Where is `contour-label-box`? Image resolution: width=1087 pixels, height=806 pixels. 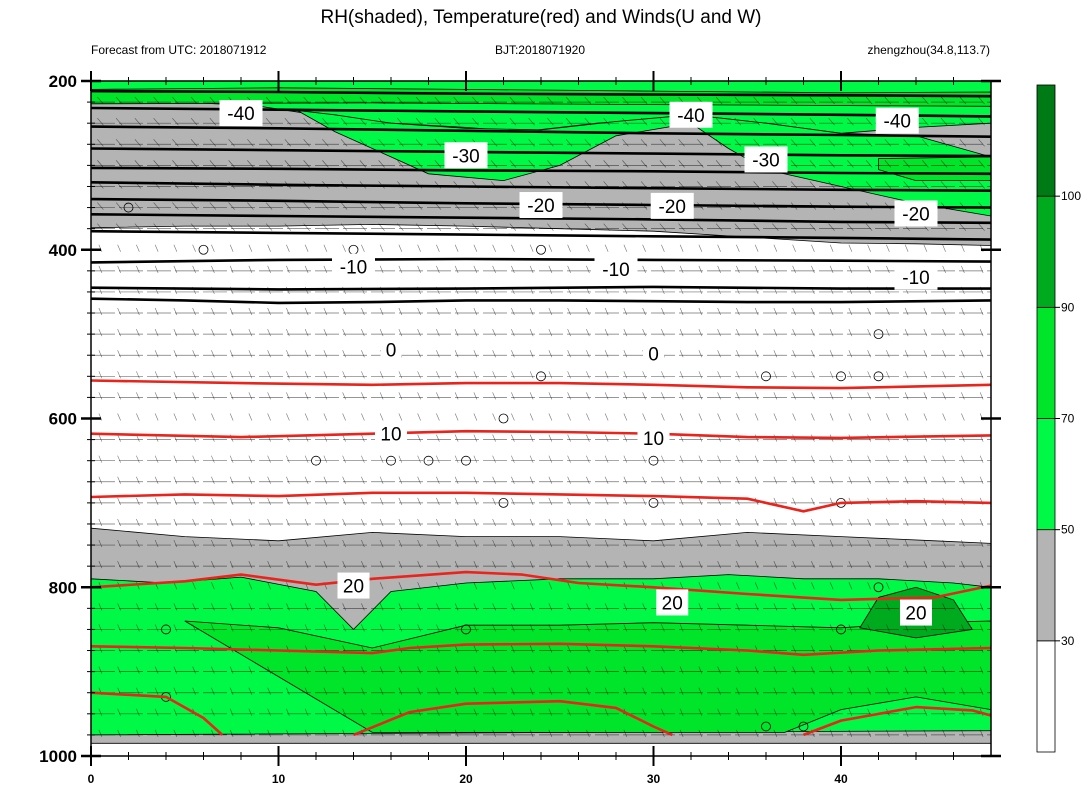 contour-label-box is located at coordinates (672, 602).